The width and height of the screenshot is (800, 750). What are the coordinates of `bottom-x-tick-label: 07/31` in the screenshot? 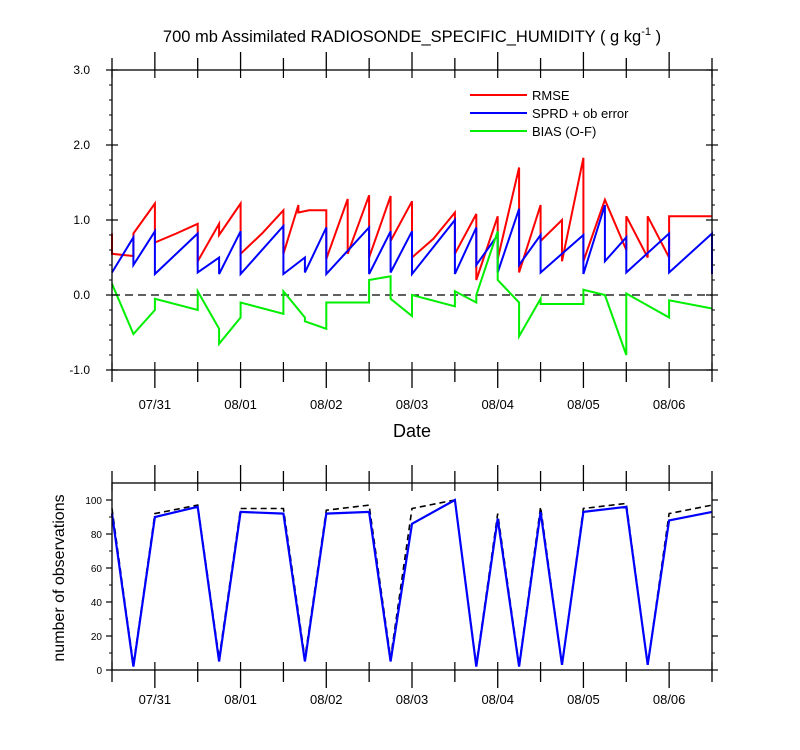 It's located at (155, 699).